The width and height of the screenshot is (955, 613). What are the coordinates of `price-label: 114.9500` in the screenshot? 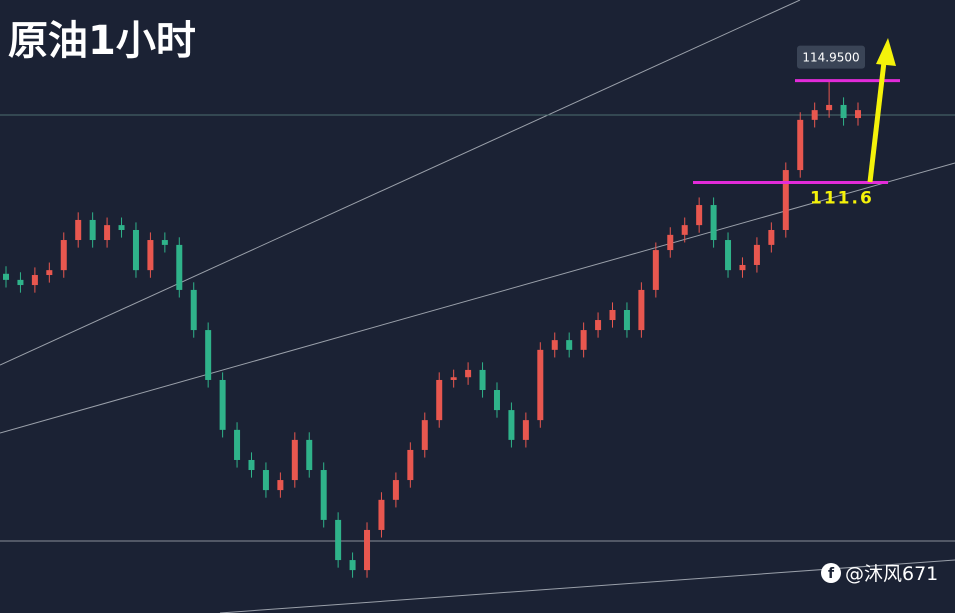 It's located at (830, 58).